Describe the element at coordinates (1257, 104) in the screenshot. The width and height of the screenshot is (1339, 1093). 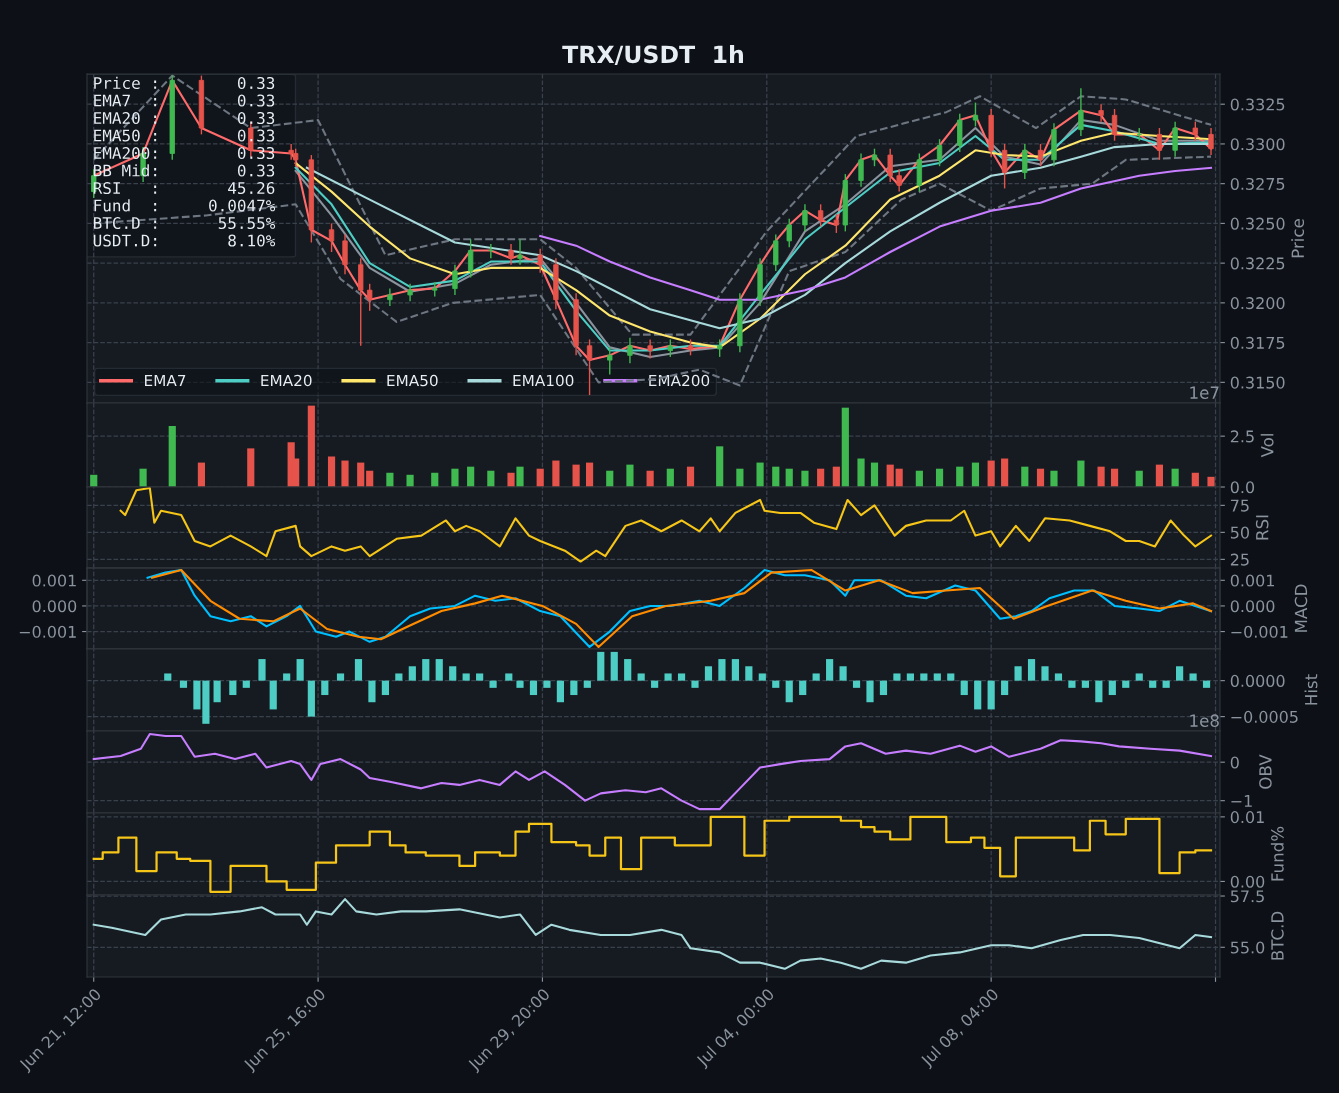
I see `y-tick-label: 0.3325` at that location.